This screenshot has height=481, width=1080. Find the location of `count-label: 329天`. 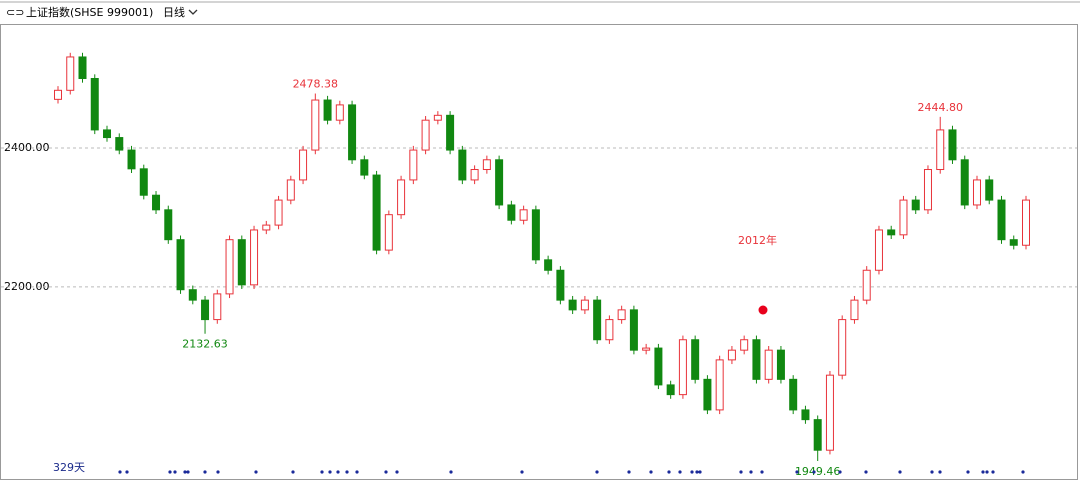

count-label: 329天 is located at coordinates (69, 467).